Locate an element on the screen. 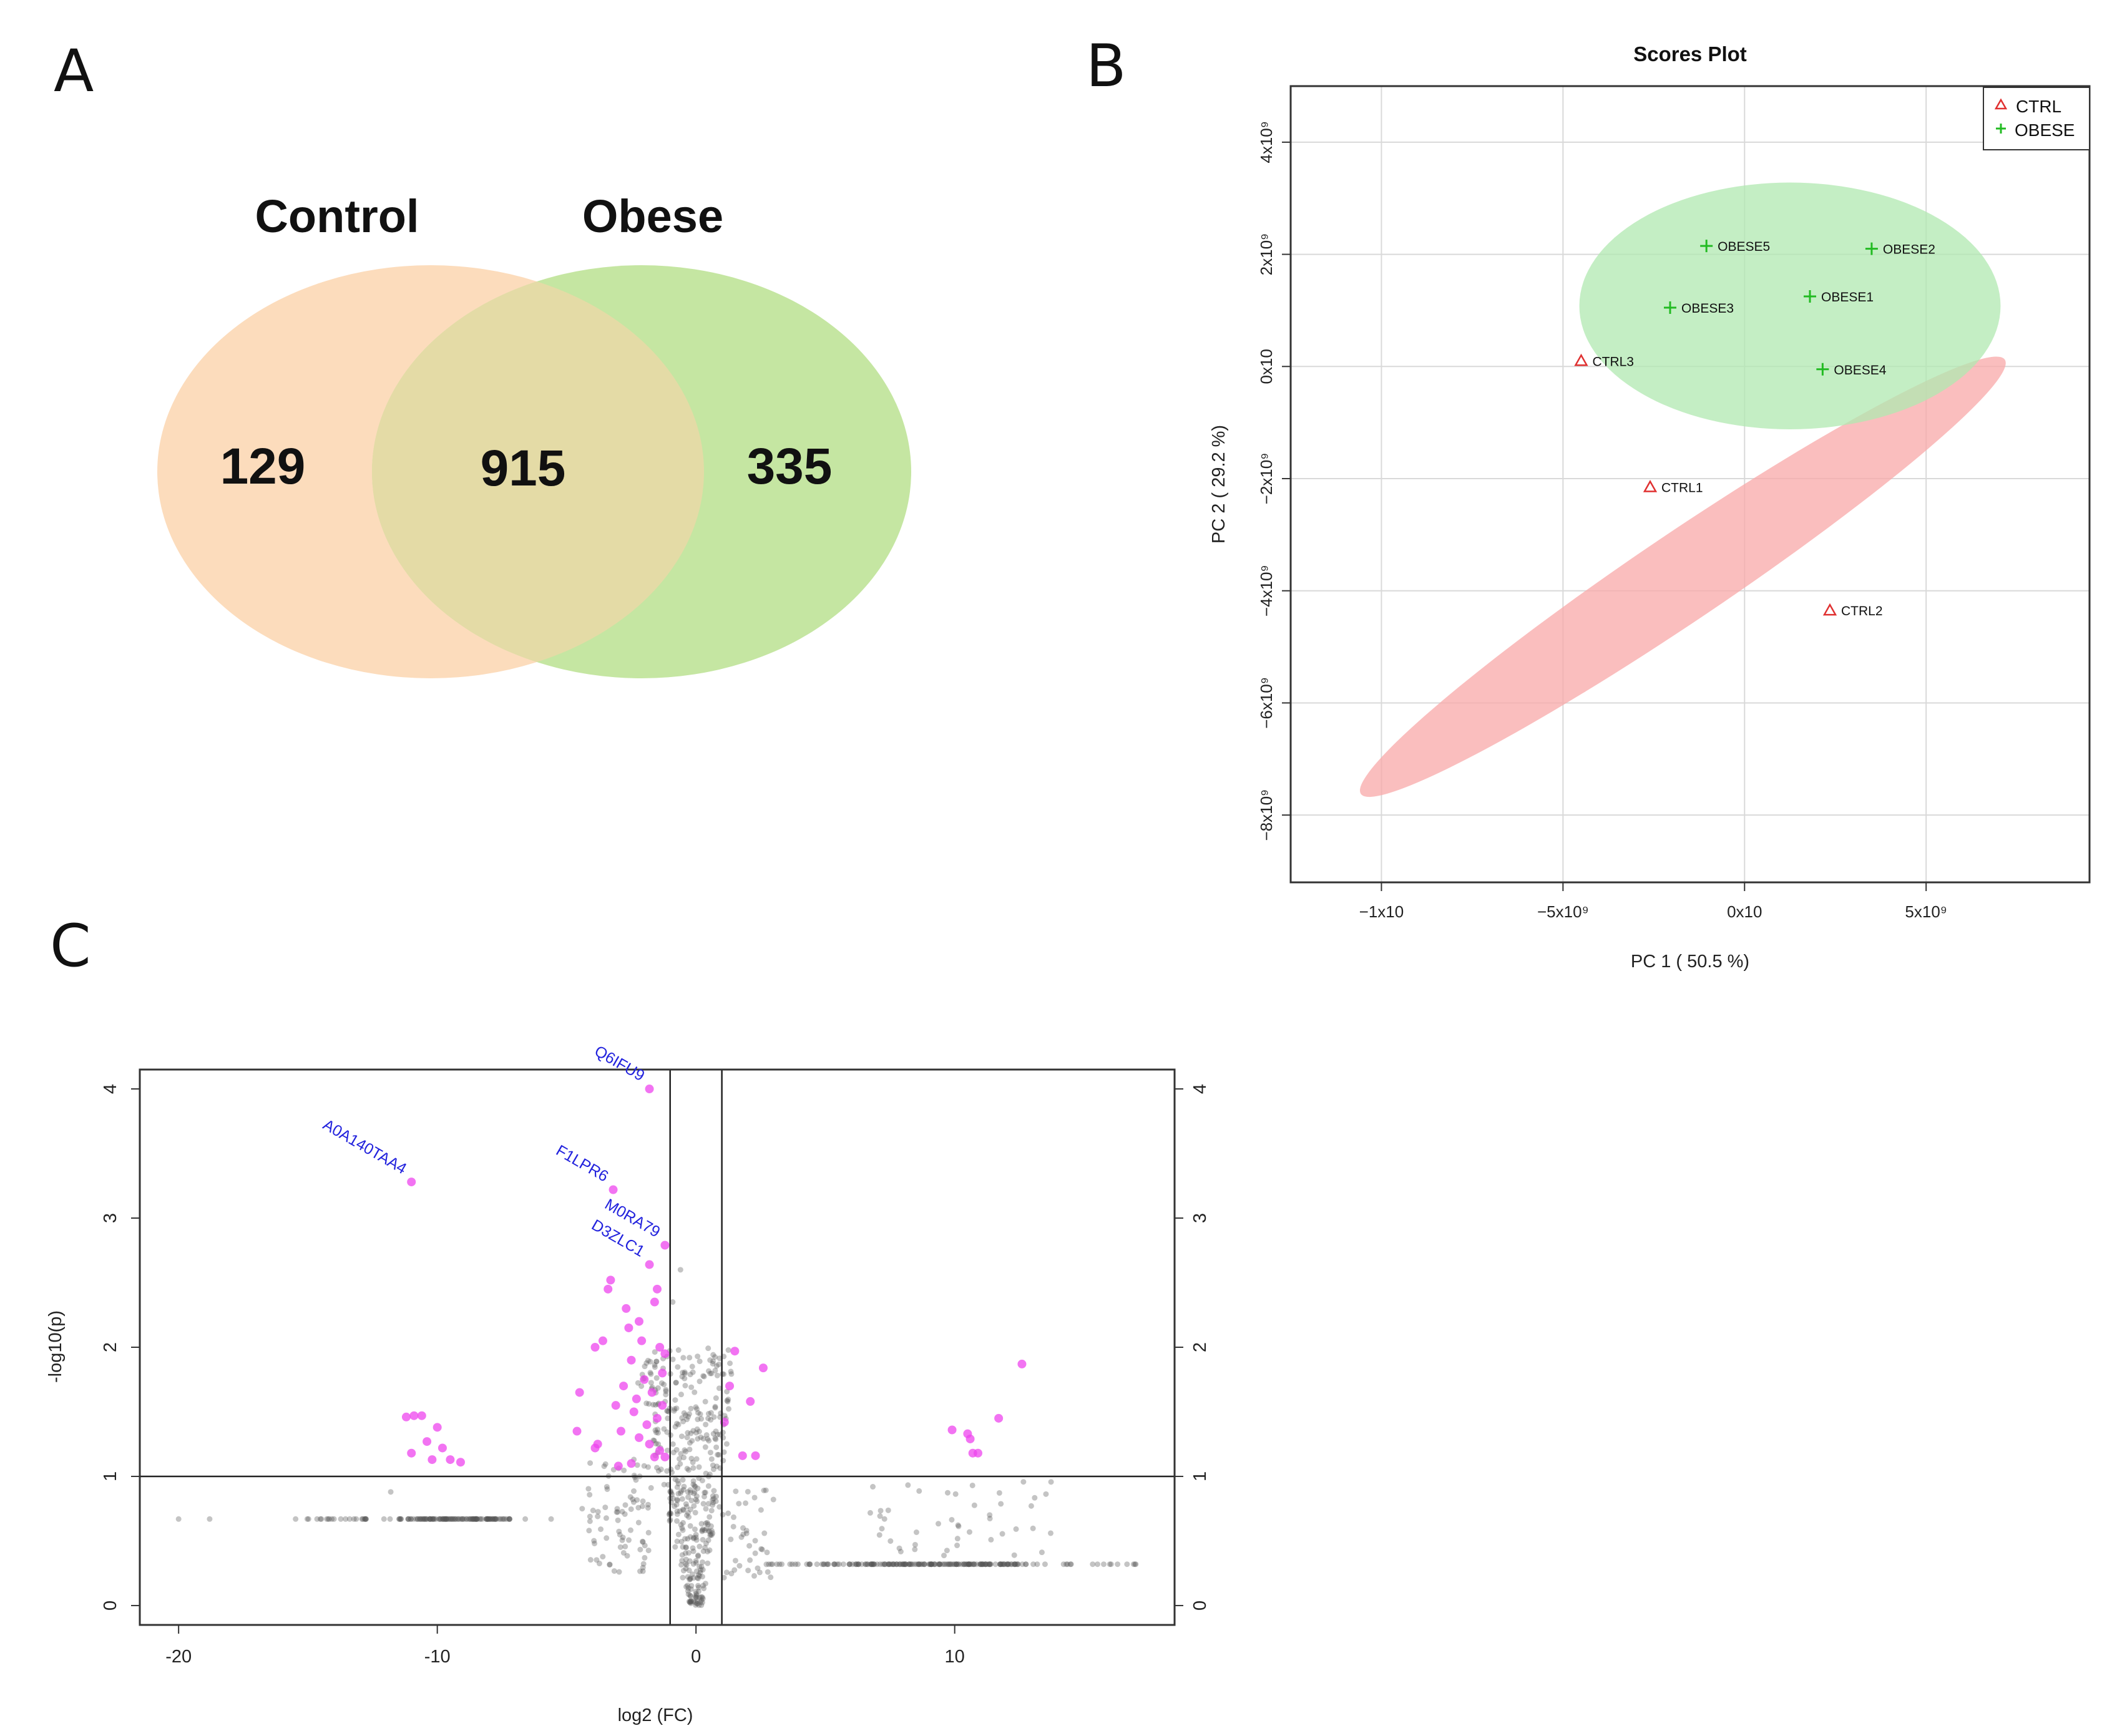  volcano-y-tick-label-left: 0 is located at coordinates (110, 1606).